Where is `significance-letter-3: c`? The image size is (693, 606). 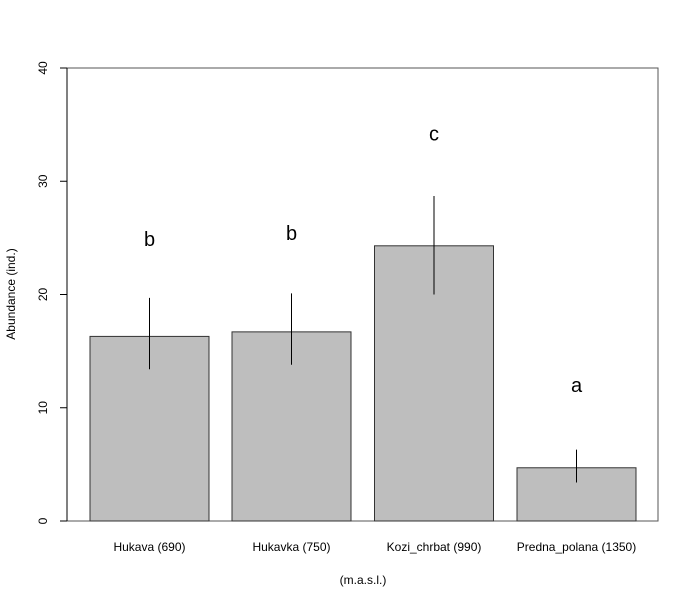 significance-letter-3: c is located at coordinates (434, 134).